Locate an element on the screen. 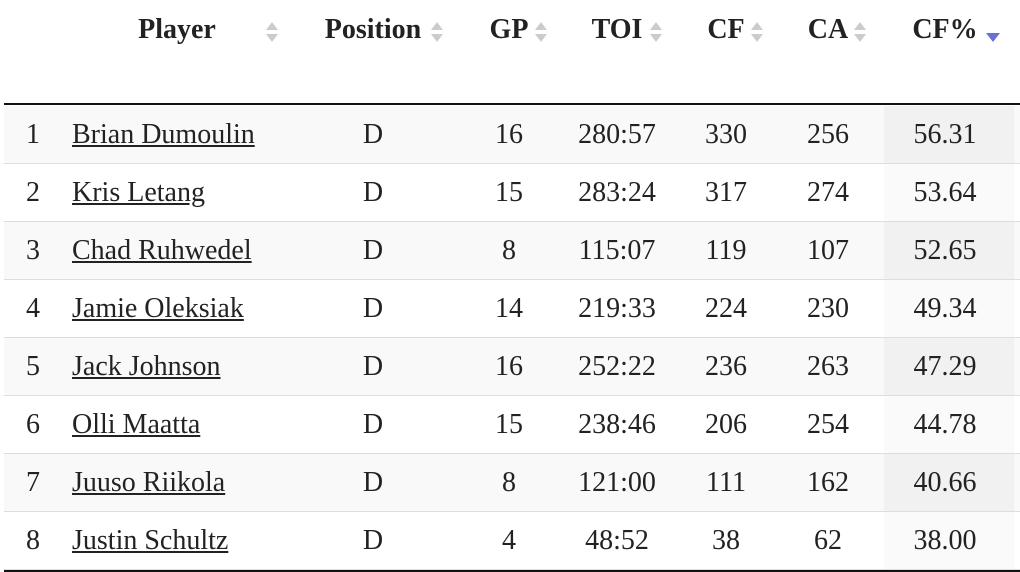 The height and width of the screenshot is (572, 1020). stat-cell: 38.00 is located at coordinates (945, 540).